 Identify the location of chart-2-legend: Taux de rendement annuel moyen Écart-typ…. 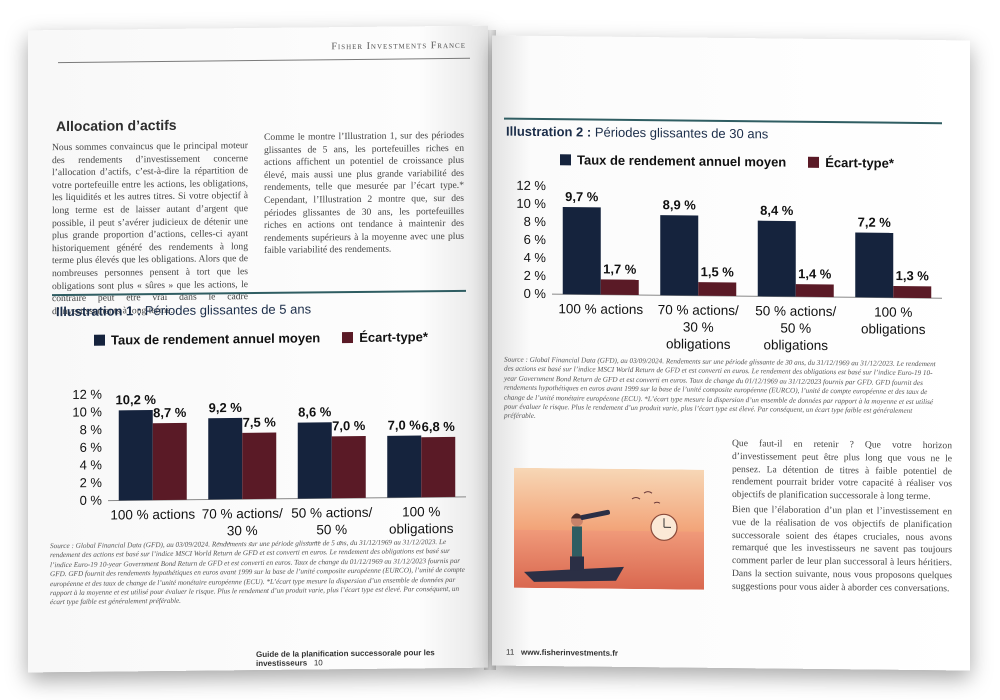
(738, 161).